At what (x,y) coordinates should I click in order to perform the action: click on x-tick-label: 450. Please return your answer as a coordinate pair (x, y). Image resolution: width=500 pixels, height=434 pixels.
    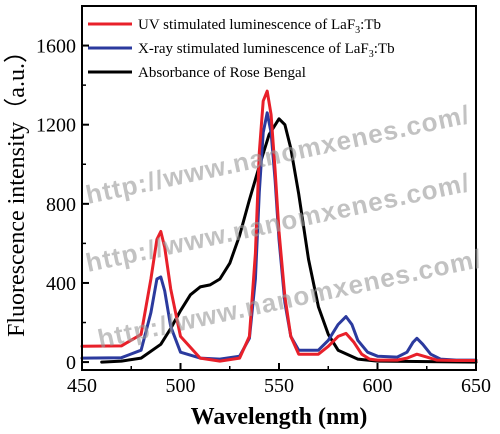
    Looking at the image, I should click on (82, 386).